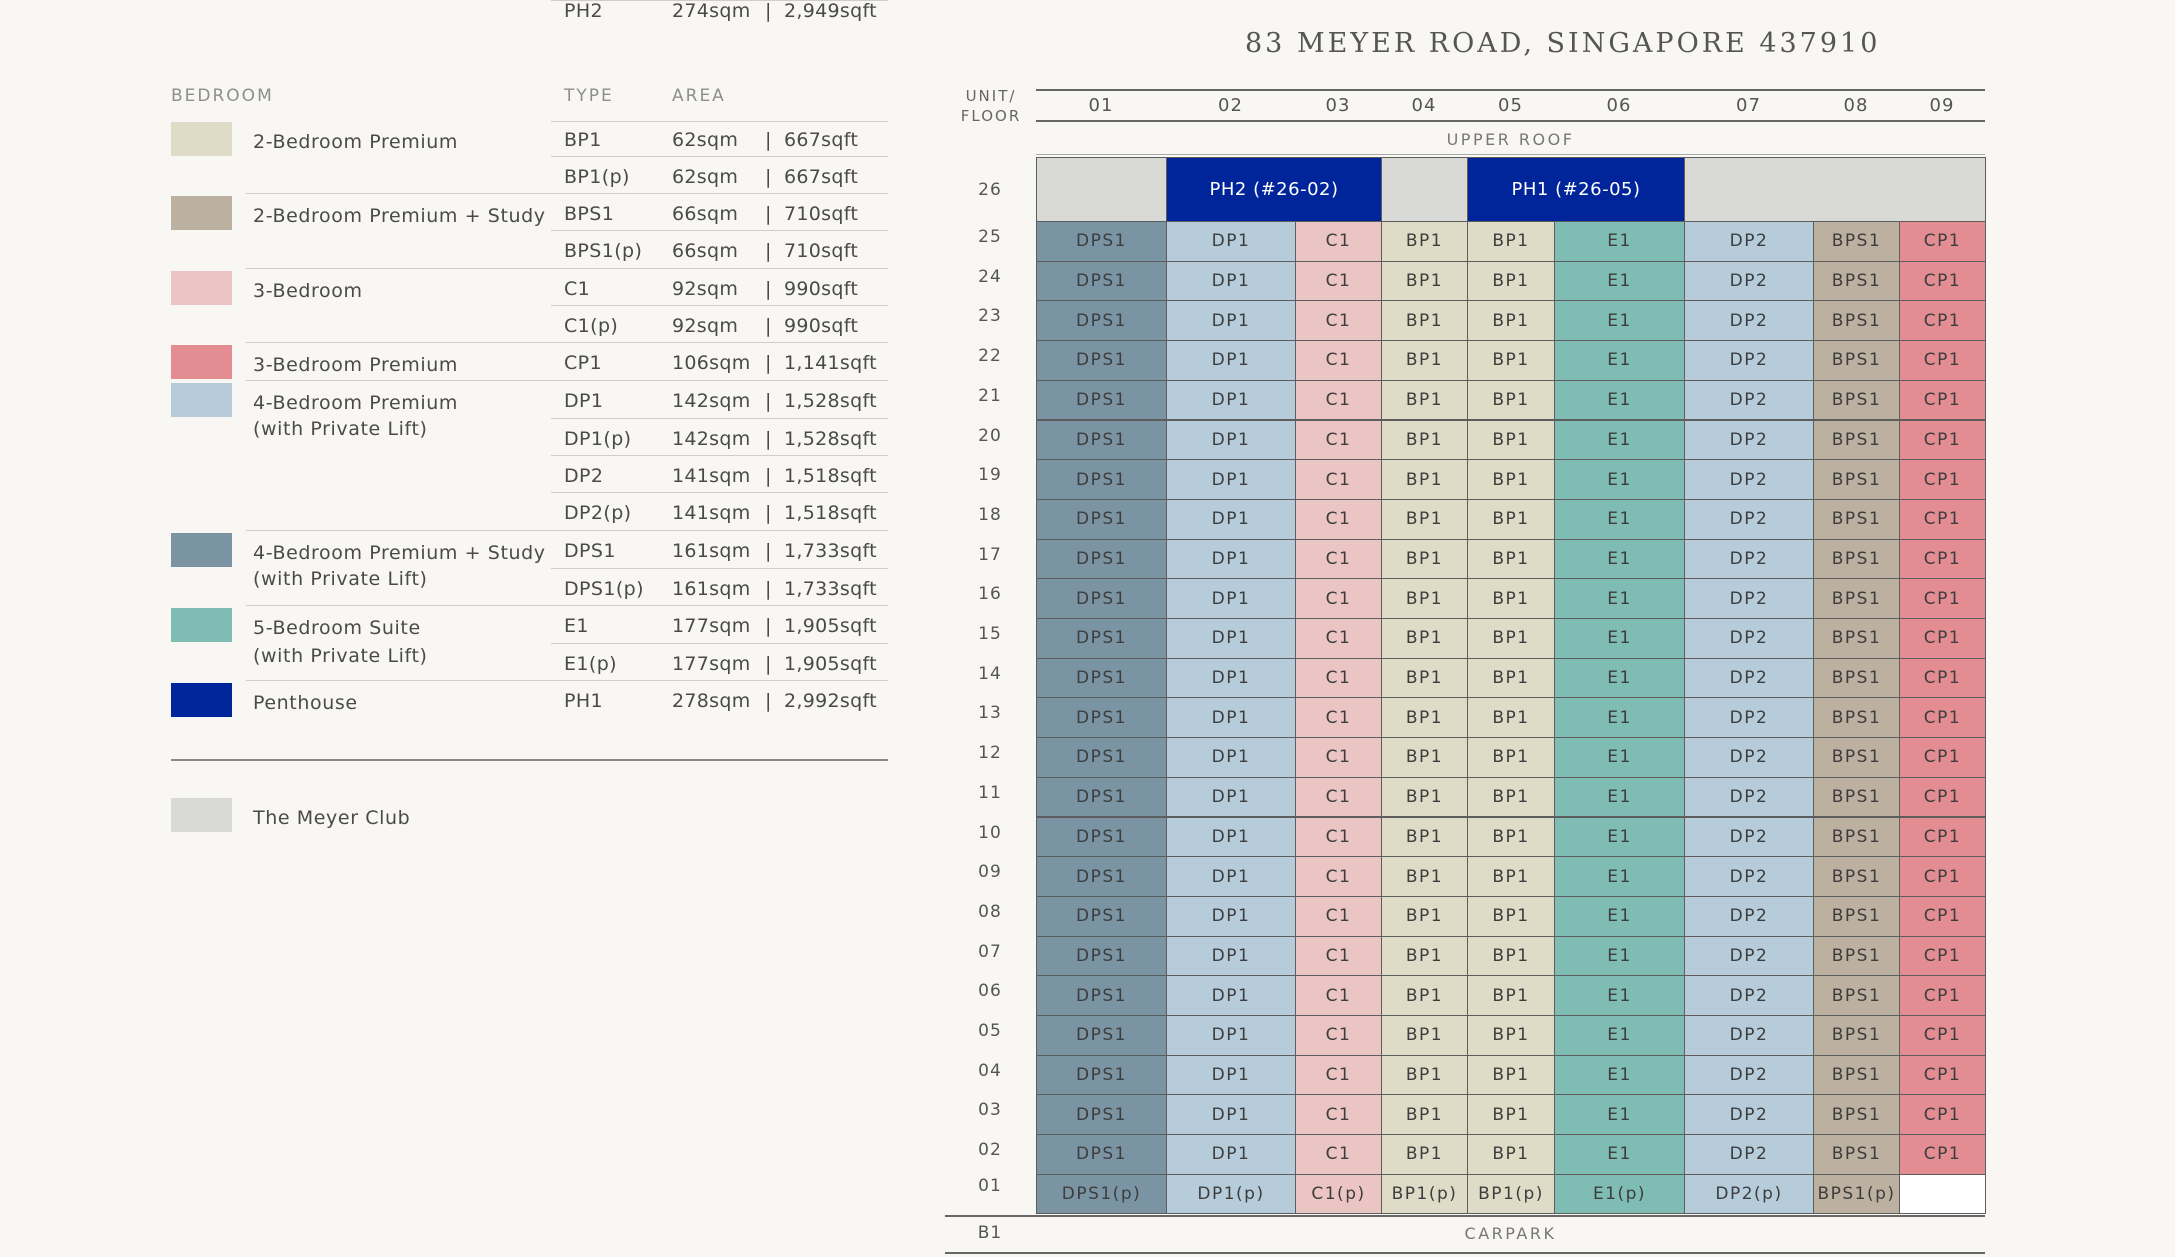 This screenshot has width=2175, height=1257. I want to click on legend-sqft: 1,518sqft, so click(830, 513).